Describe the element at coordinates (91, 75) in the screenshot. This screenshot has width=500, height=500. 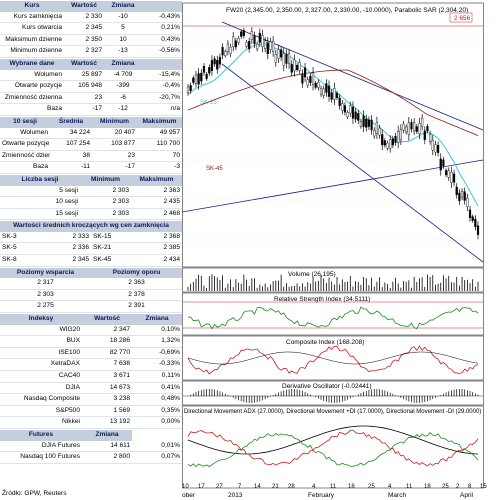
I see `table-row: Wolumen 25 897 -4 709 -15,4%` at that location.